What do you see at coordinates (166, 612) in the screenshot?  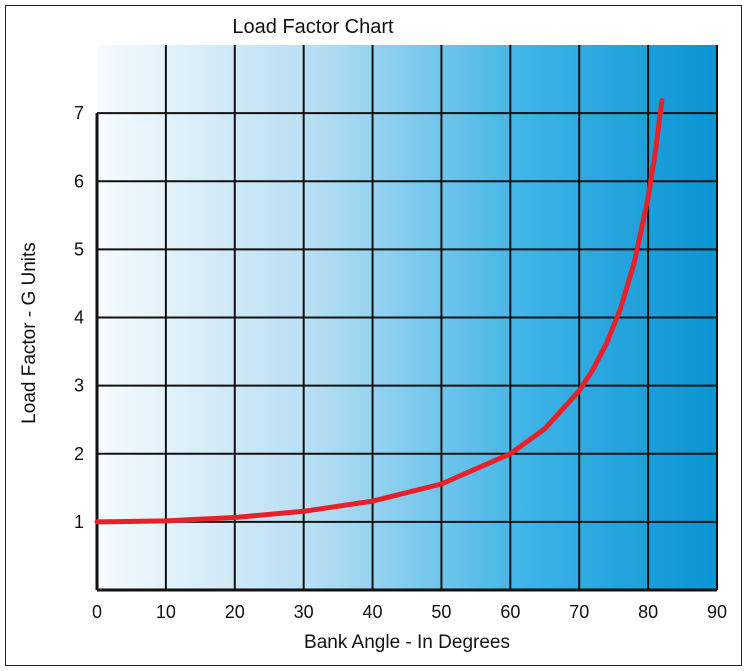 I see `x-tick-label: 10` at bounding box center [166, 612].